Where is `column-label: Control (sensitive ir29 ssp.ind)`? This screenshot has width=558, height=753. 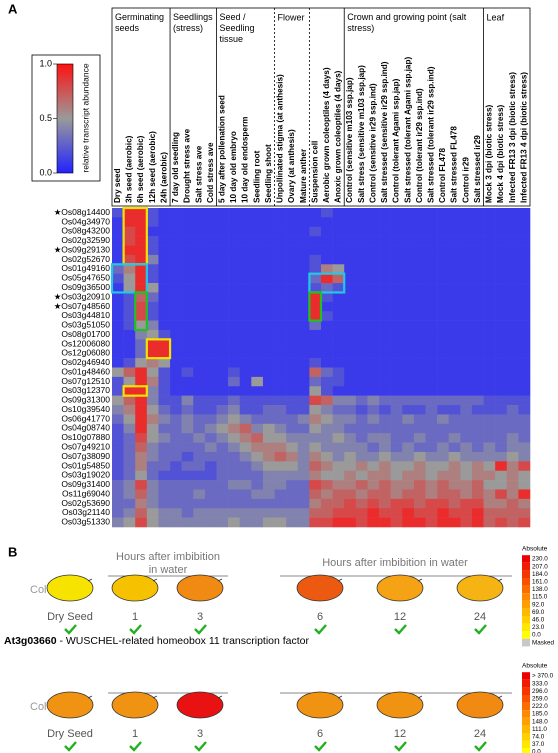
column-label: Control (sensitive ir29 ssp.ind) is located at coordinates (372, 143).